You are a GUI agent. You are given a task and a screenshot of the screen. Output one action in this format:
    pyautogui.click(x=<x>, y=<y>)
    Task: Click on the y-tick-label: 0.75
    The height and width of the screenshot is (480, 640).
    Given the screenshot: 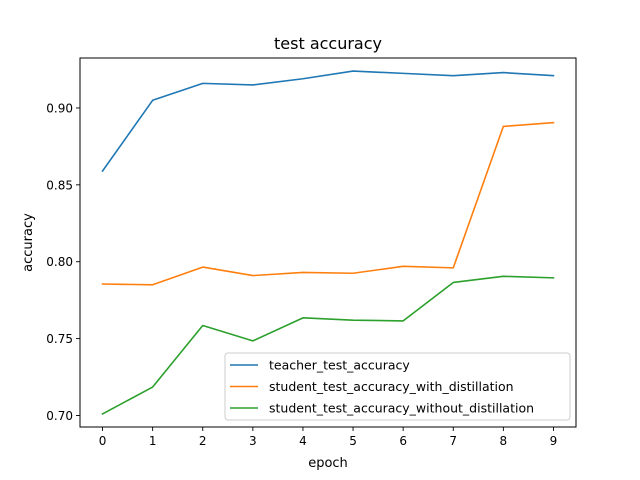 What is the action you would take?
    pyautogui.click(x=59, y=339)
    